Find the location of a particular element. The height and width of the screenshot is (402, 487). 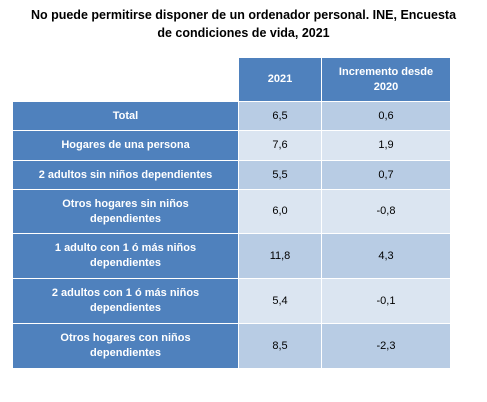

row-label: Total is located at coordinates (125, 116).